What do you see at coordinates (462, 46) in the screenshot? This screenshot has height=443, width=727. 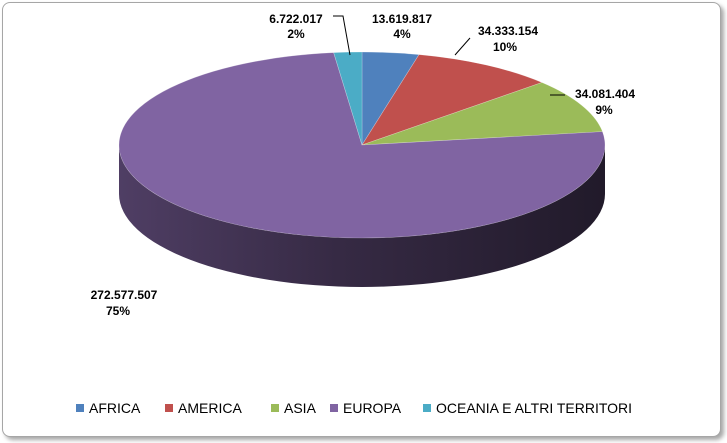 I see `leader-line-america` at bounding box center [462, 46].